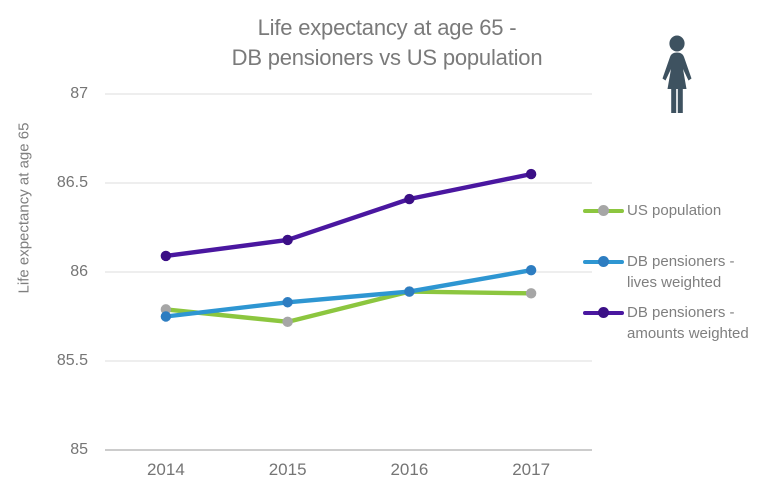 The width and height of the screenshot is (770, 486). I want to click on y-axis-title: Life expectancy at age 65, so click(24, 208).